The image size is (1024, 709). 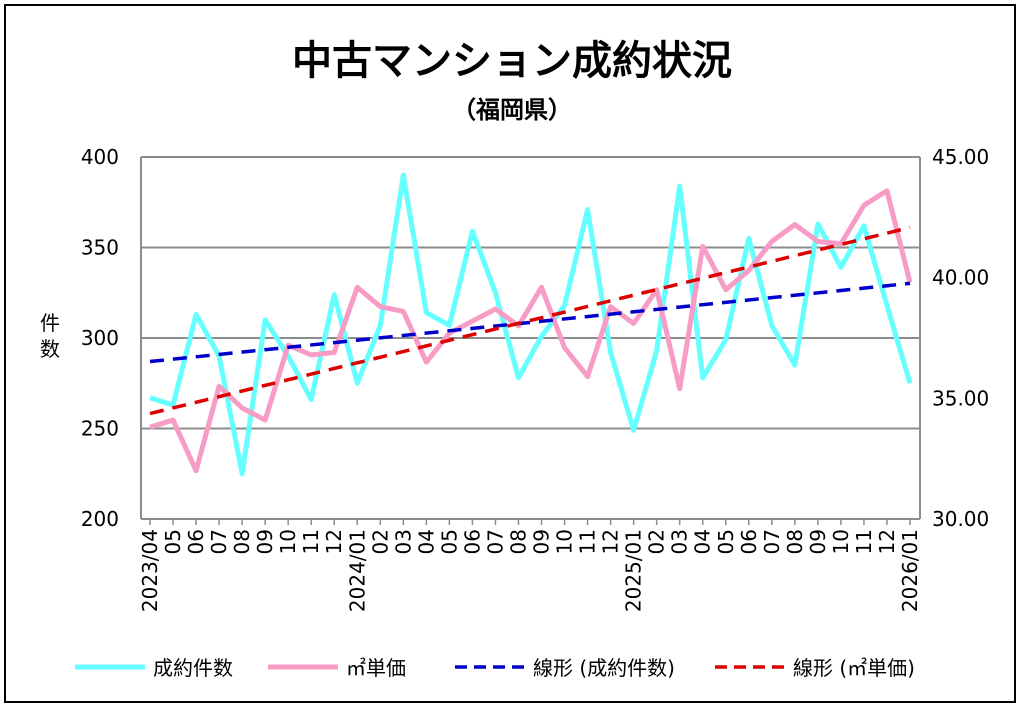 I want to click on legend-label-4: 線形 (㎡単価), so click(x=854, y=668).